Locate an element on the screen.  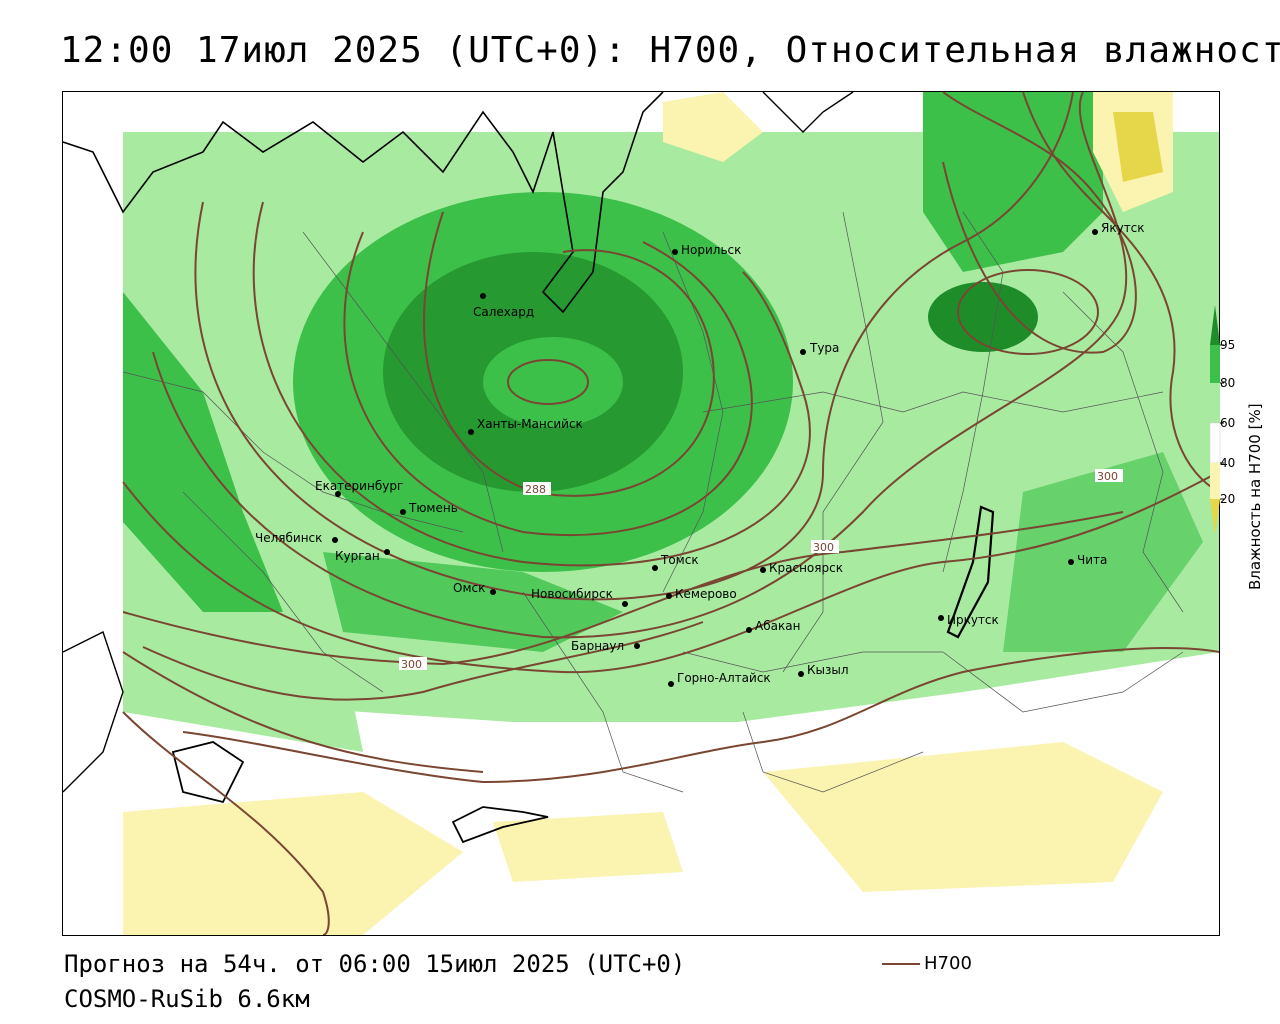
model-name: COSMO-RuSib 6.6км is located at coordinates (187, 999).